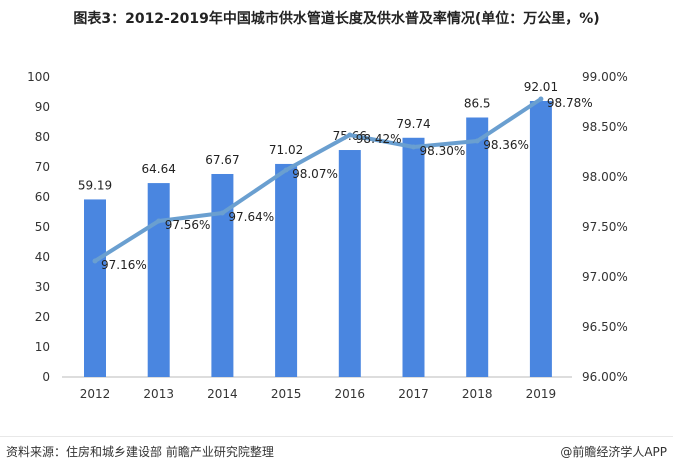  Describe the element at coordinates (42, 287) in the screenshot. I see `left-axis-tick: 30` at that location.